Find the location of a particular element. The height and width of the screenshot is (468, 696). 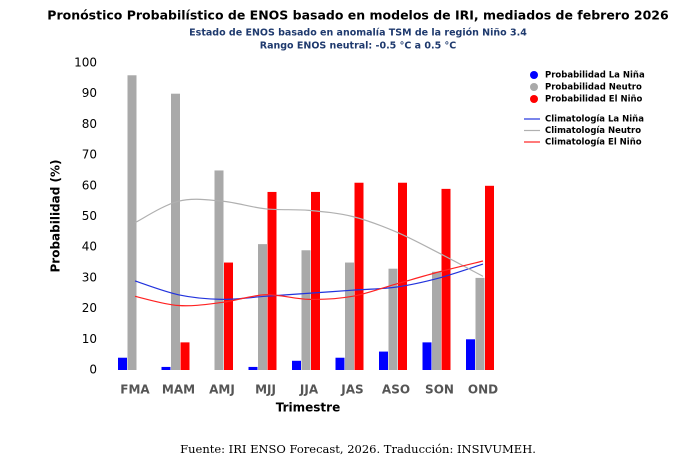

y-tick-label: 100 is located at coordinates (85, 63).